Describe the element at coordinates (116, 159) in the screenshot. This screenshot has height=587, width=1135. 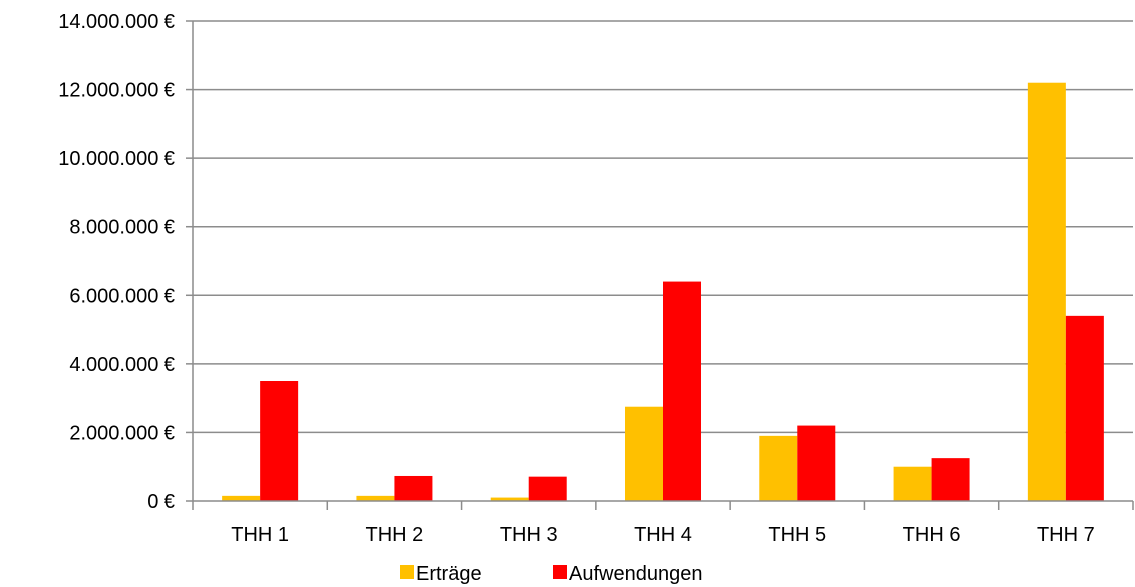
I see `y-tick-label: 10.000.000 €` at that location.